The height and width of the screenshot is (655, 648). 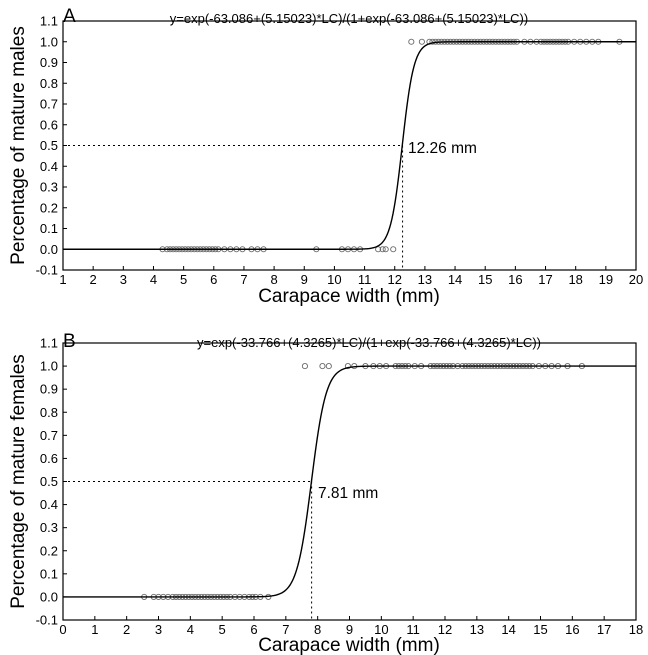 I want to click on l50-annotation: 12.26 mm, so click(x=442, y=148).